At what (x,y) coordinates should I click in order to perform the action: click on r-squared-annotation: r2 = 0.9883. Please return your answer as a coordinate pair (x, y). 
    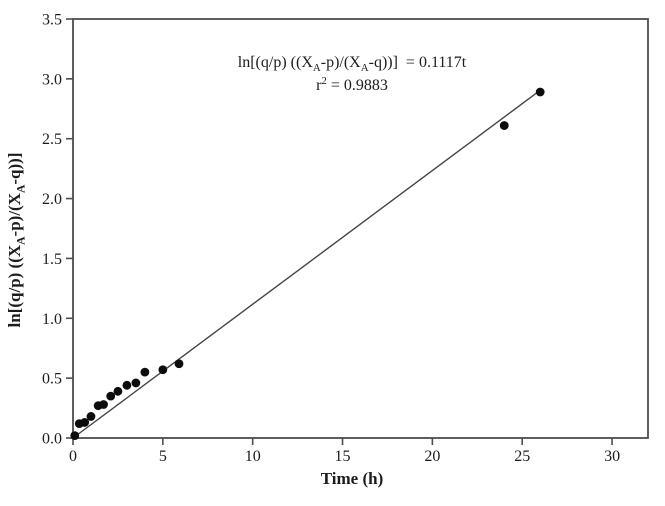
    Looking at the image, I should click on (352, 84).